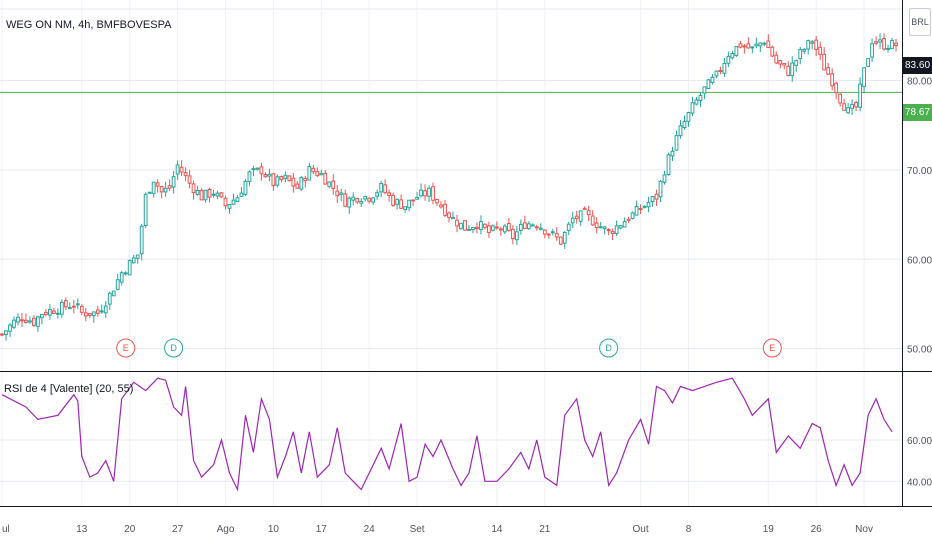 This screenshot has height=550, width=932. I want to click on time-tick-label: 19, so click(769, 529).